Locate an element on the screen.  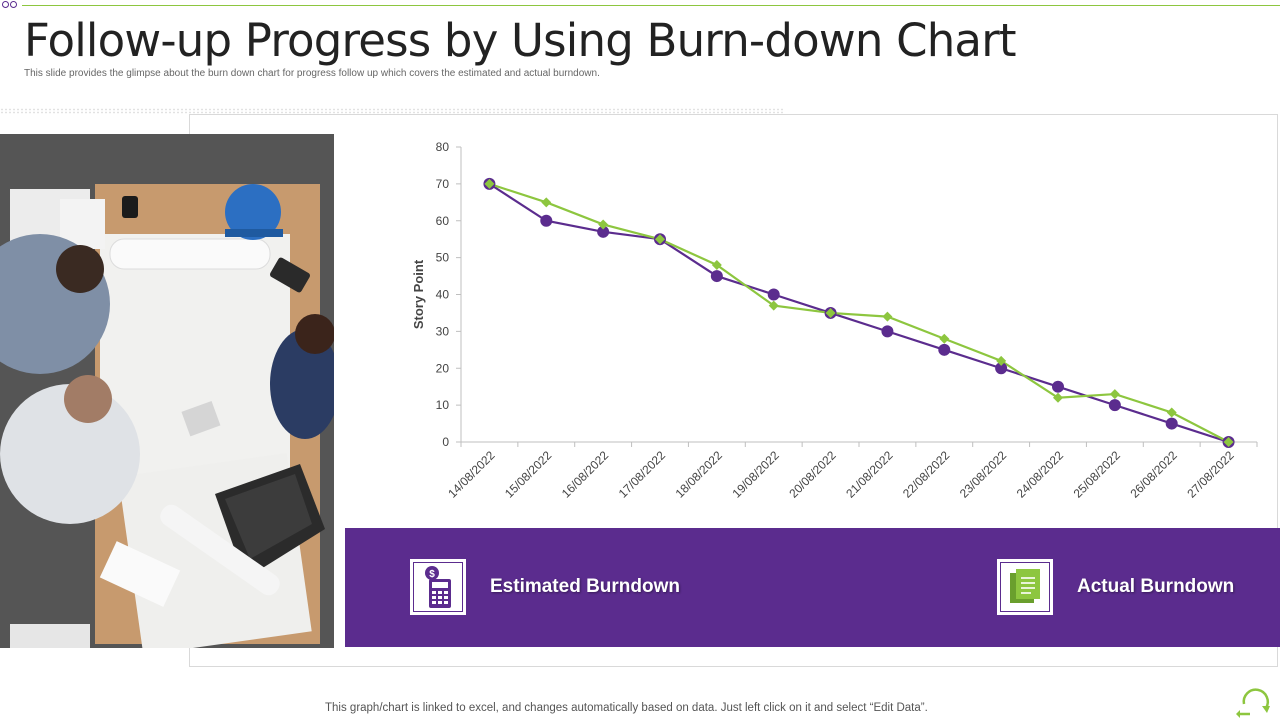
calculator-dollar-icon: $ is located at coordinates (438, 587).